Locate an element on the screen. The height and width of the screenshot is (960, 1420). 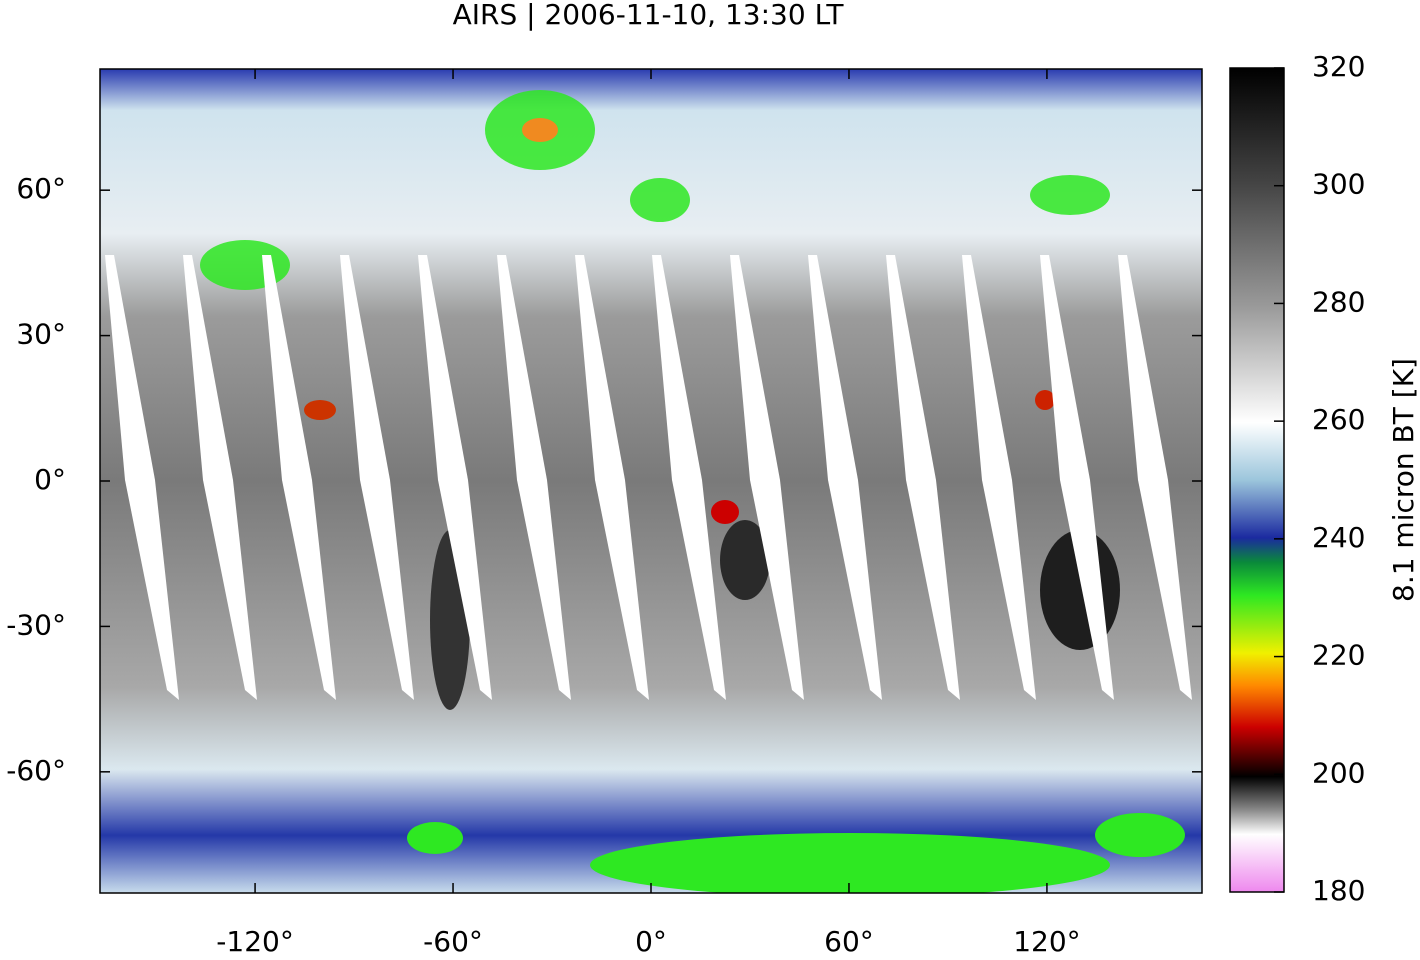
colorbar-tick-label: 300 is located at coordinates (1338, 184).